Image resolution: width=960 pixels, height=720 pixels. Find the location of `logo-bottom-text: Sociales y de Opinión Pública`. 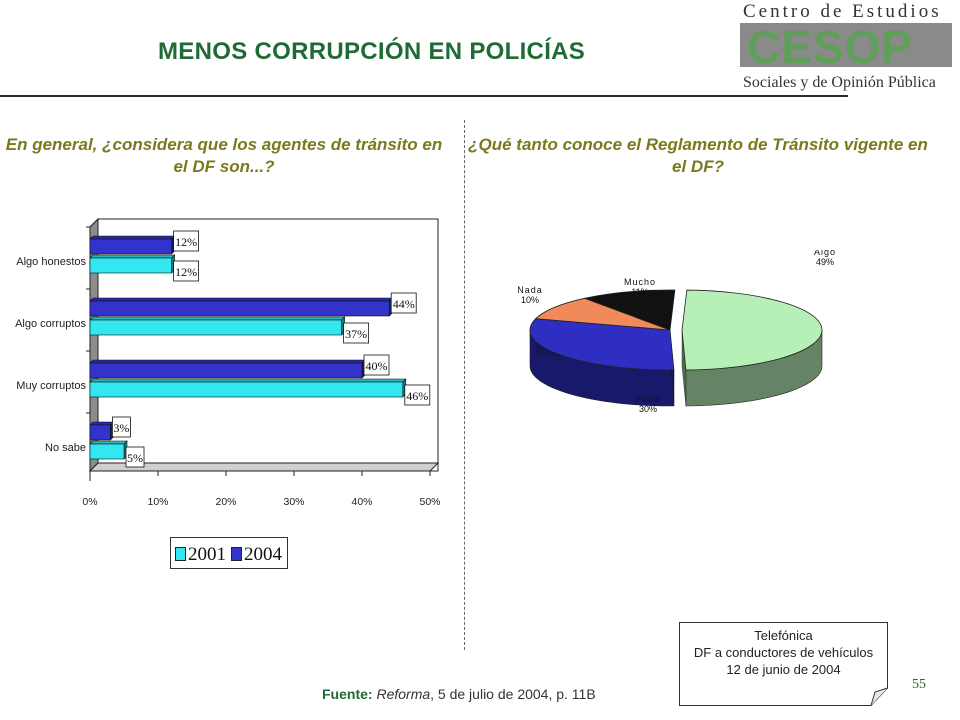

logo-bottom-text: Sociales y de Opinión Pública is located at coordinates (839, 82).